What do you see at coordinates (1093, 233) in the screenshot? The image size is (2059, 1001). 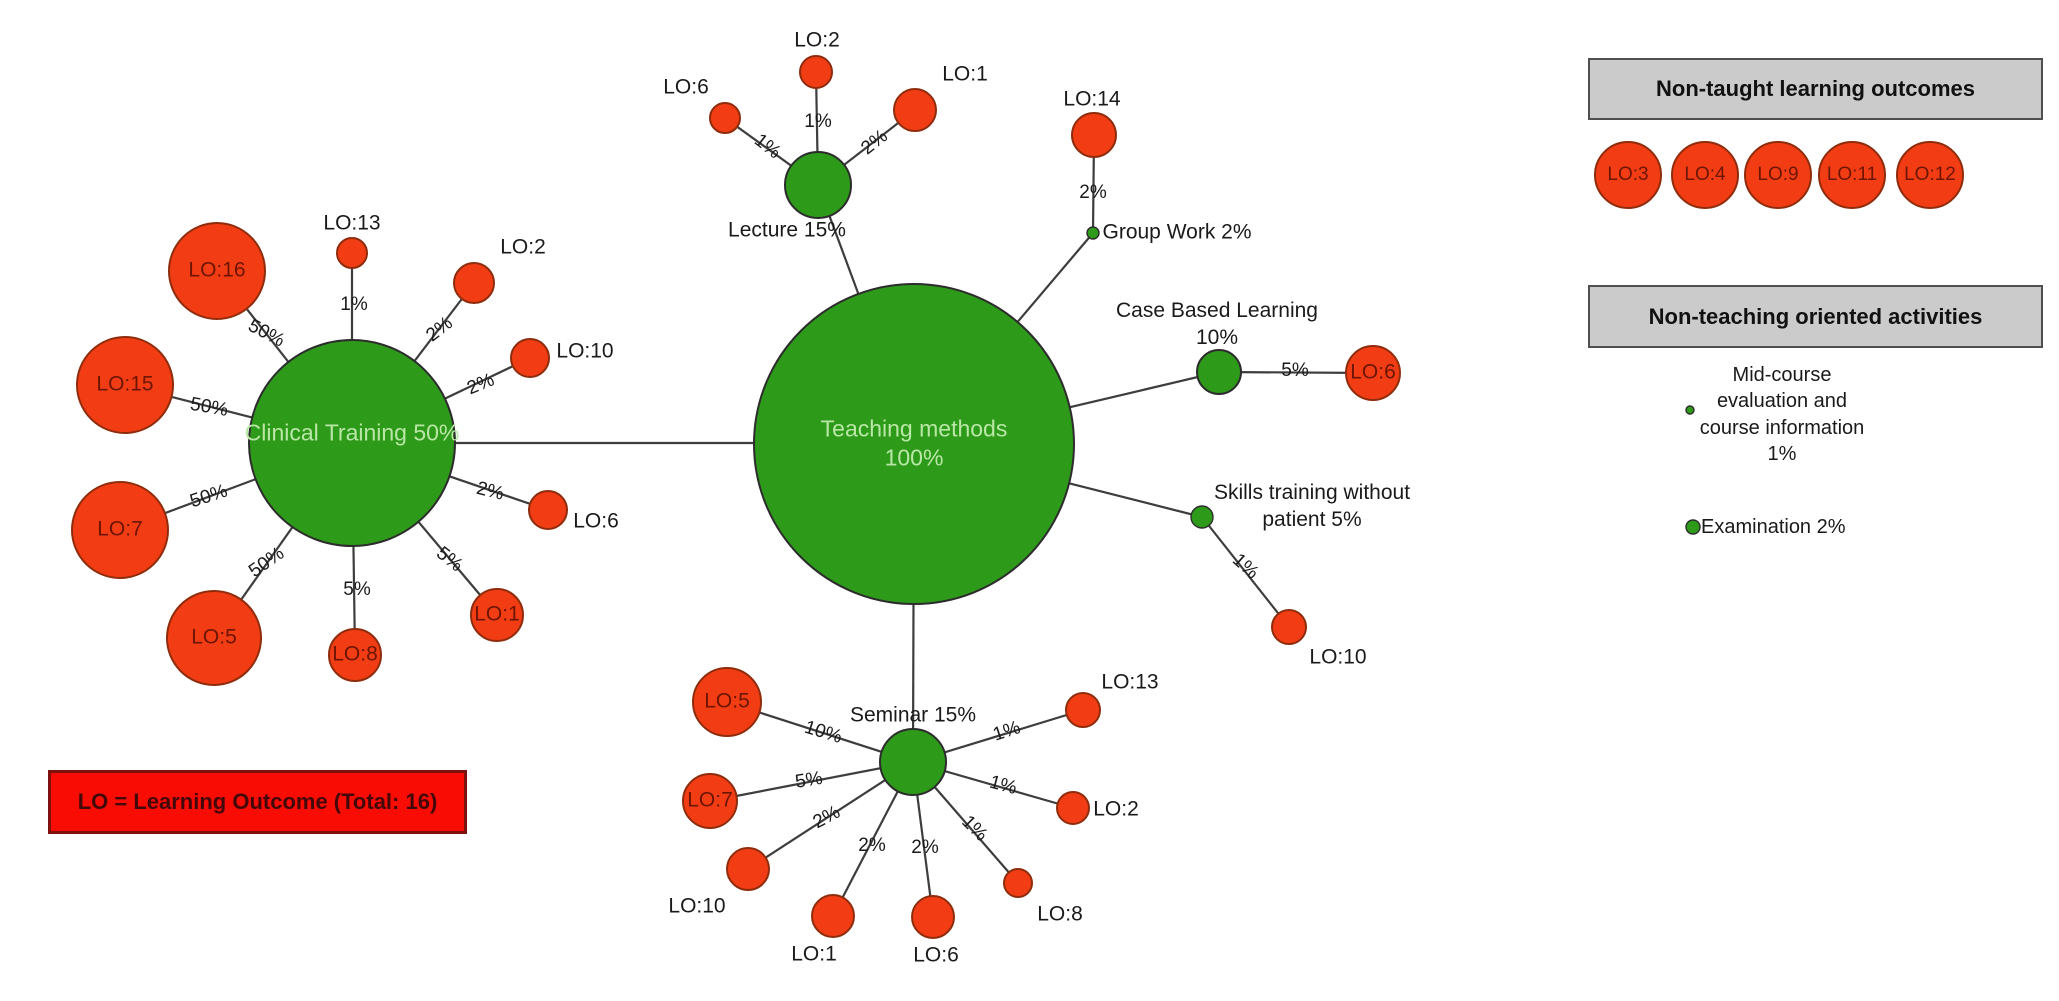 I see `node-group-work-circle` at bounding box center [1093, 233].